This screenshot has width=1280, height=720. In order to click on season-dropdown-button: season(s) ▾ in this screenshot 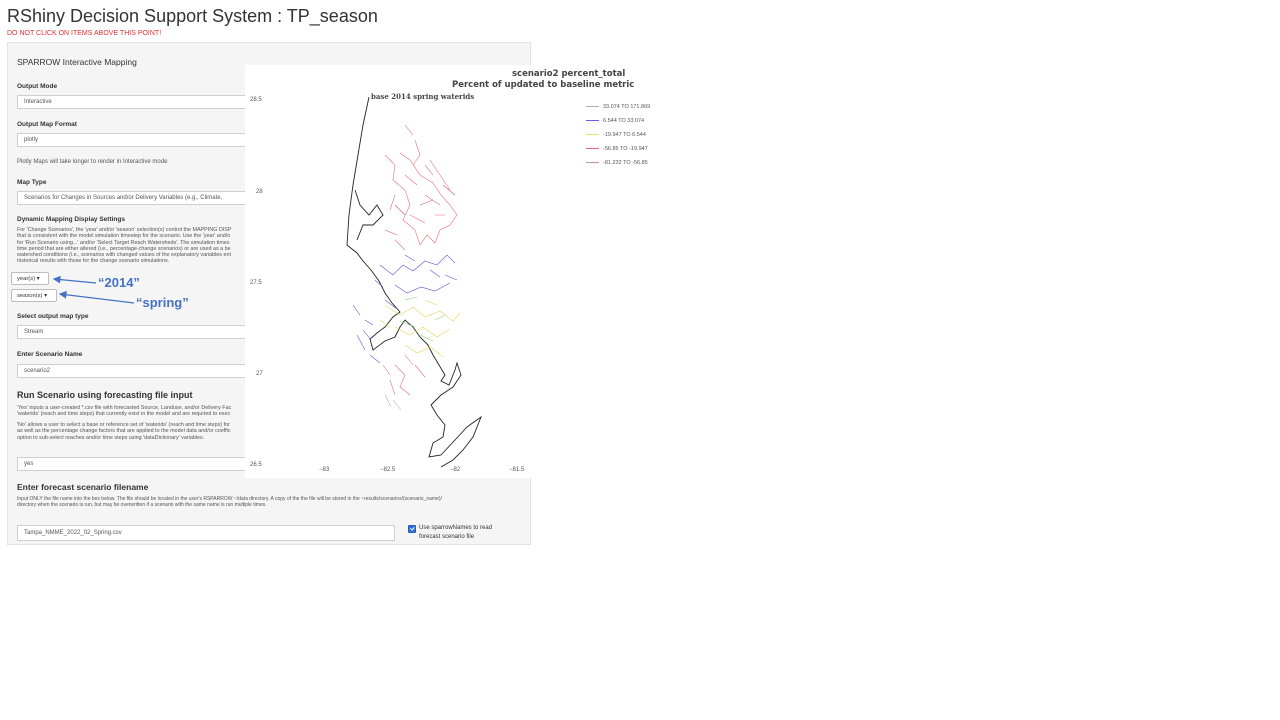, I will do `click(34, 295)`.